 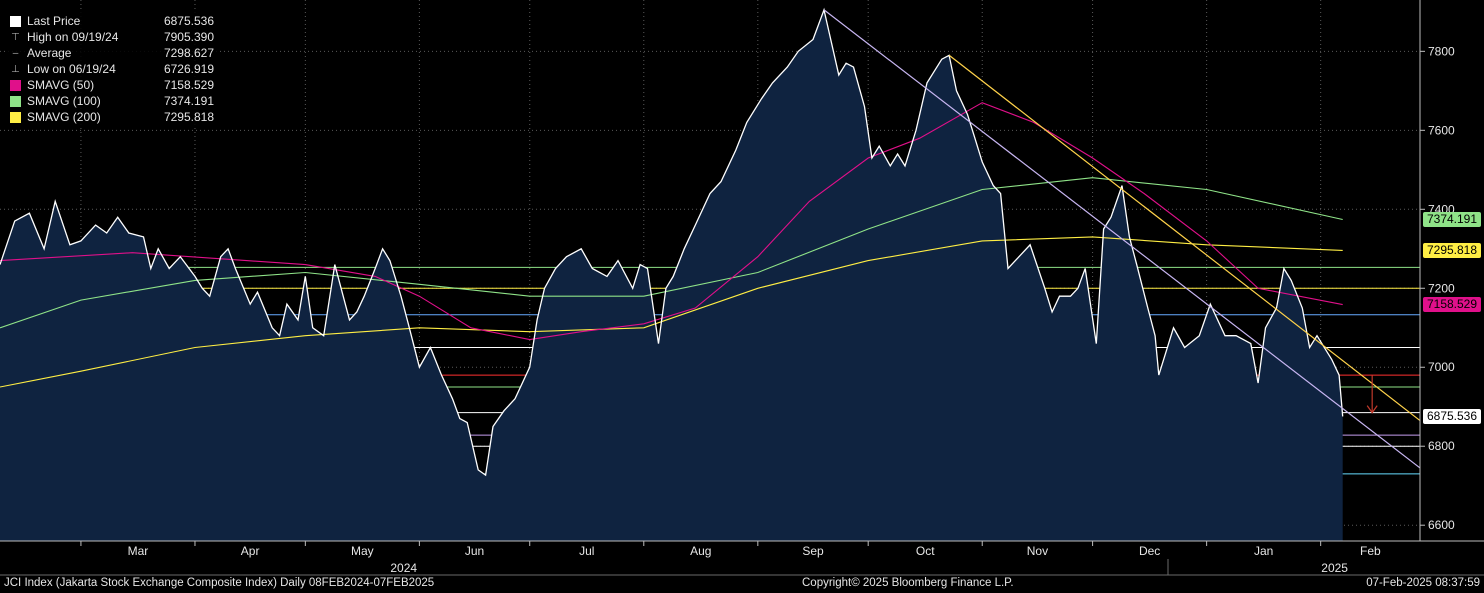 What do you see at coordinates (1370, 551) in the screenshot?
I see `x-tick-label: Feb` at bounding box center [1370, 551].